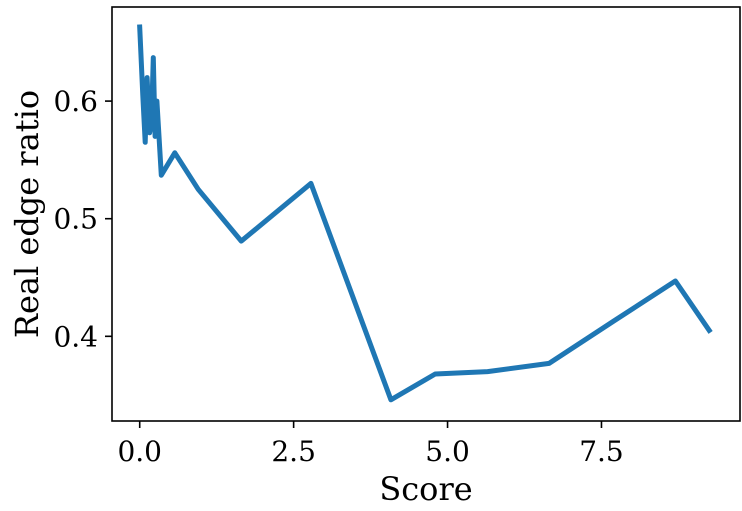  I want to click on y-axis-label: Real edge ratio, so click(27, 214).